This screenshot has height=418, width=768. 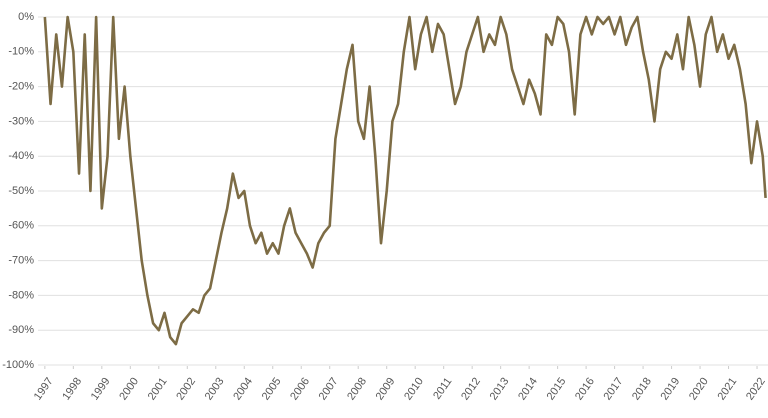 What do you see at coordinates (215, 389) in the screenshot?
I see `x-tick-label: 2003` at bounding box center [215, 389].